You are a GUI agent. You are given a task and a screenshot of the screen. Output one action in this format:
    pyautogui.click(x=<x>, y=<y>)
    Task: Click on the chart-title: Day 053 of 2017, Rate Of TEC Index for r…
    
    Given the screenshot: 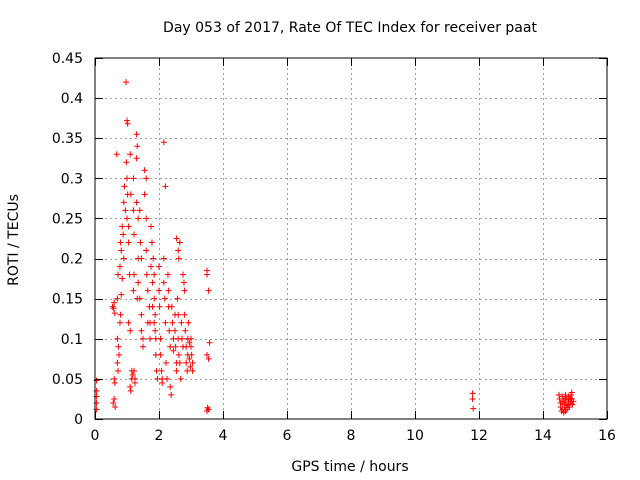 What is the action you would take?
    pyautogui.click(x=350, y=28)
    